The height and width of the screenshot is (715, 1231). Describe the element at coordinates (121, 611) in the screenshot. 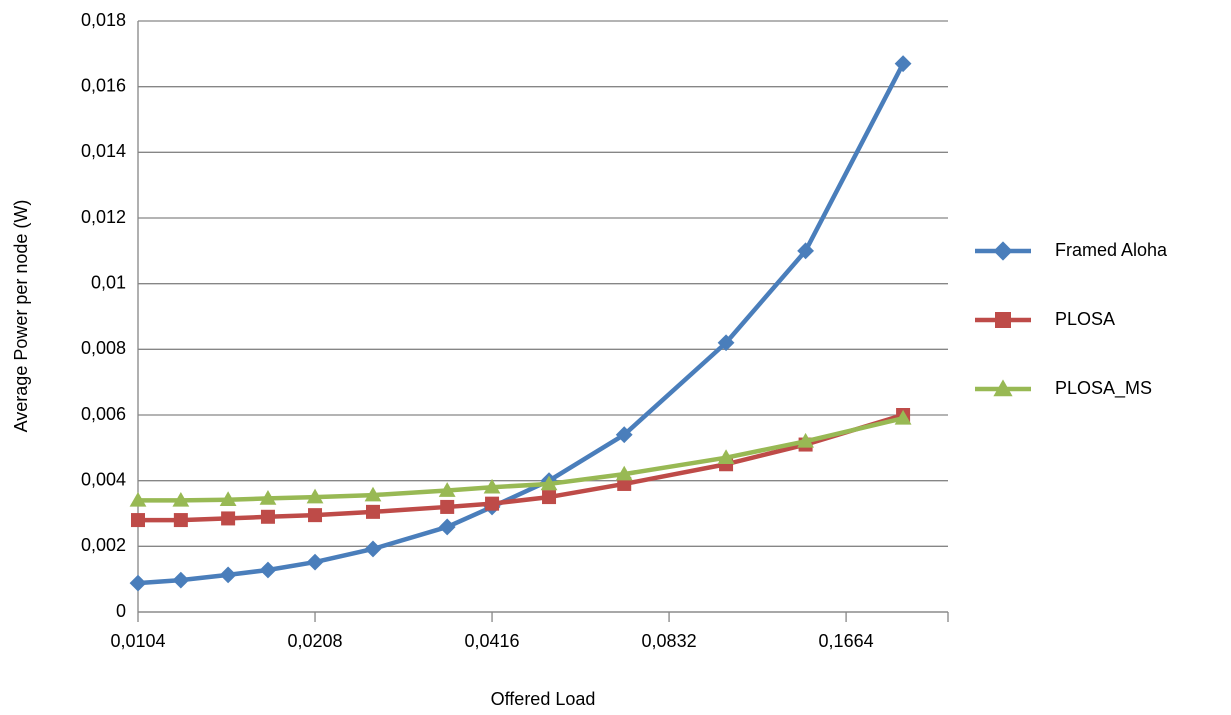

I see `y-tick-label: 0` at that location.